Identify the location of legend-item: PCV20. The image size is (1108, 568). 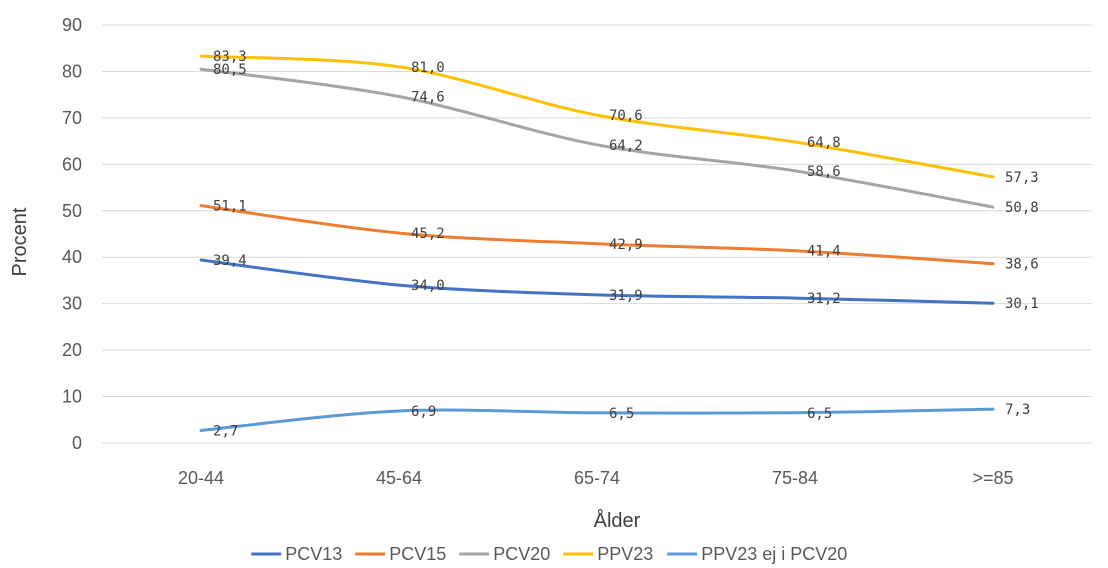
(504, 554).